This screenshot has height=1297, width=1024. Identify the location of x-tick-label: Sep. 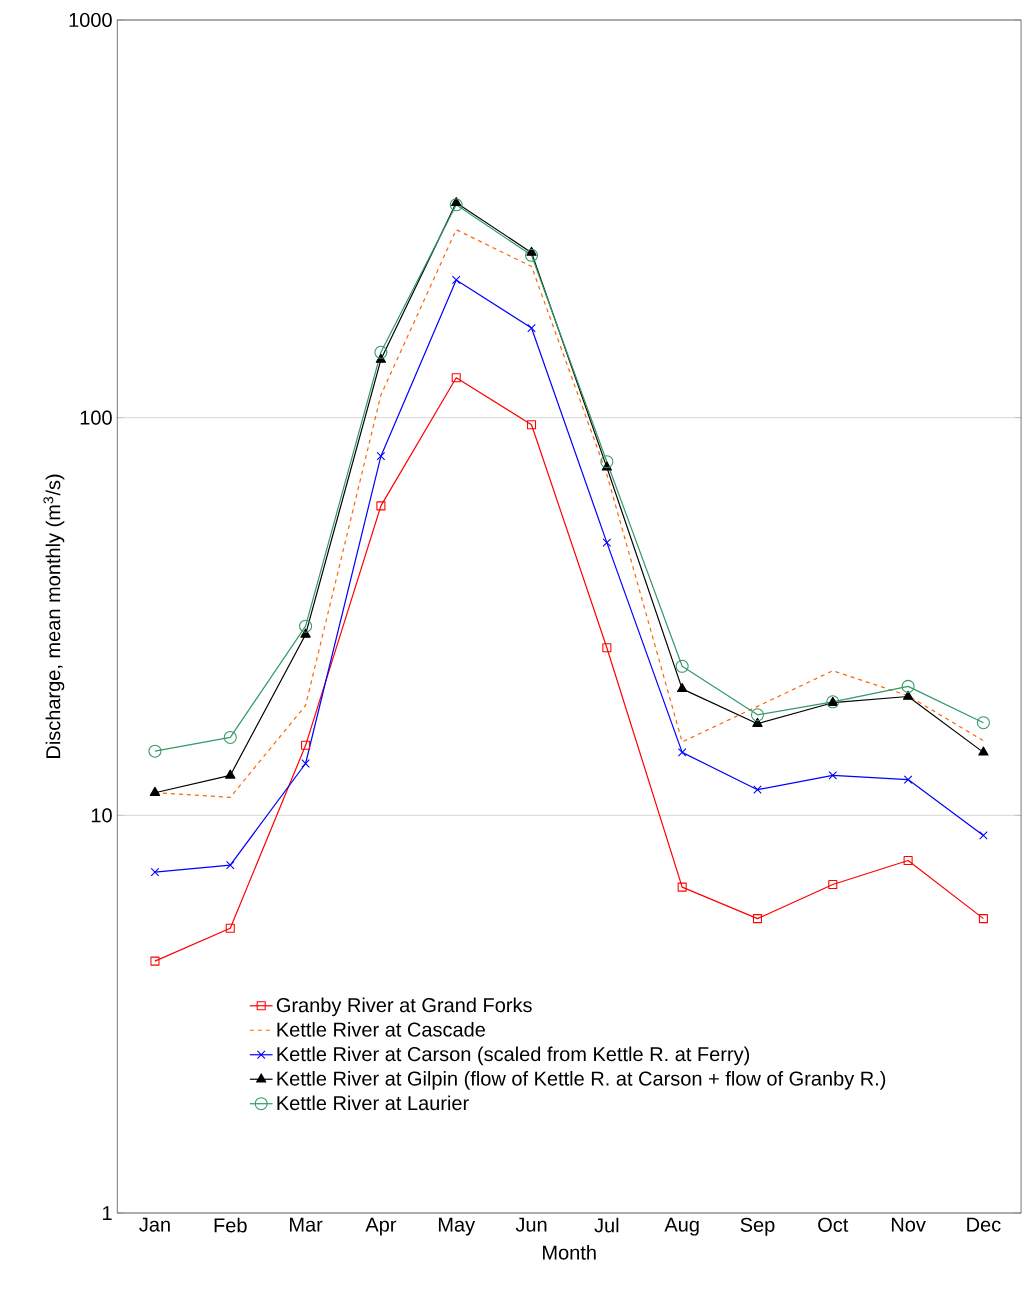
(757, 1226).